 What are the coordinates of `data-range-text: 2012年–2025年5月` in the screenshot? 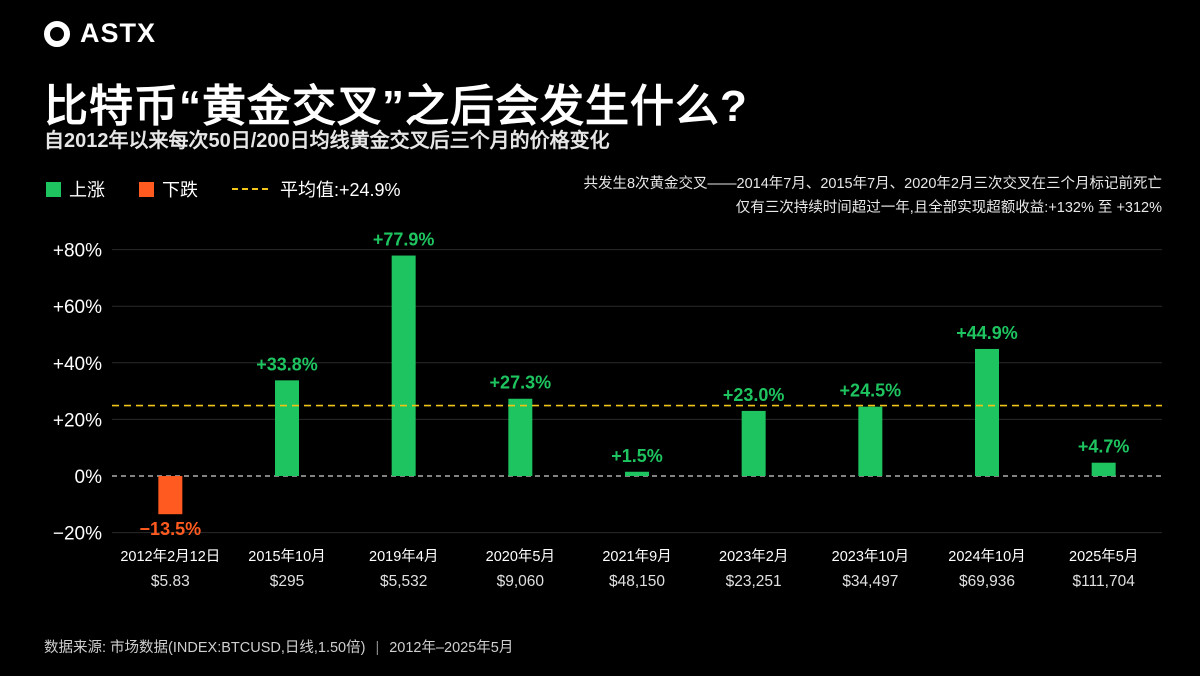 It's located at (451, 648).